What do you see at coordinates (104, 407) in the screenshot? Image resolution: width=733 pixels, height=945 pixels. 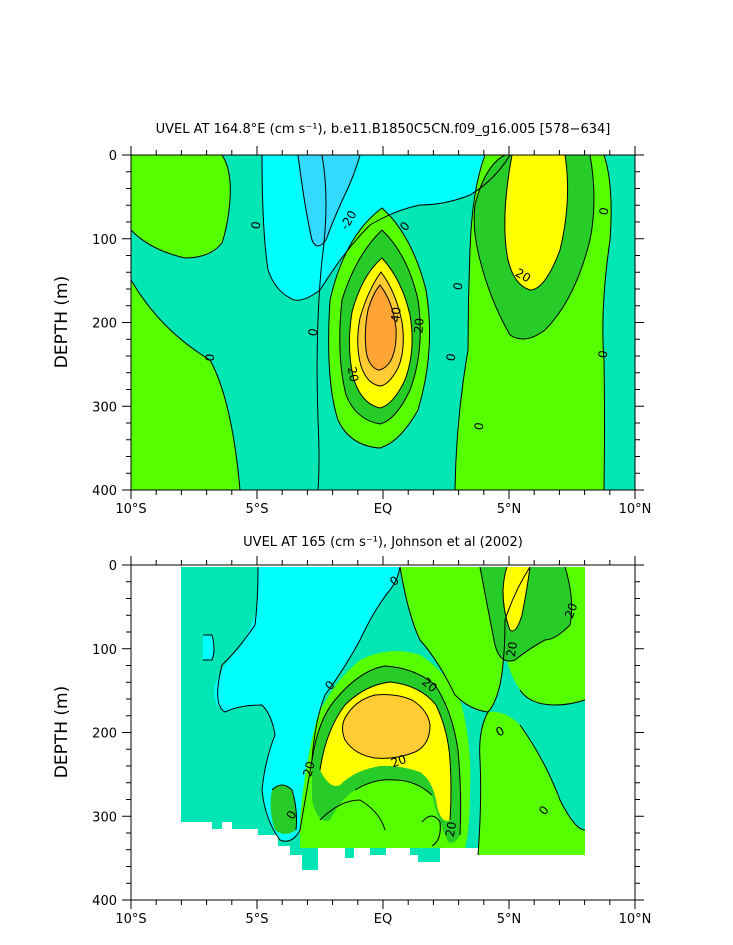 I see `top-y-tick-label: 300` at bounding box center [104, 407].